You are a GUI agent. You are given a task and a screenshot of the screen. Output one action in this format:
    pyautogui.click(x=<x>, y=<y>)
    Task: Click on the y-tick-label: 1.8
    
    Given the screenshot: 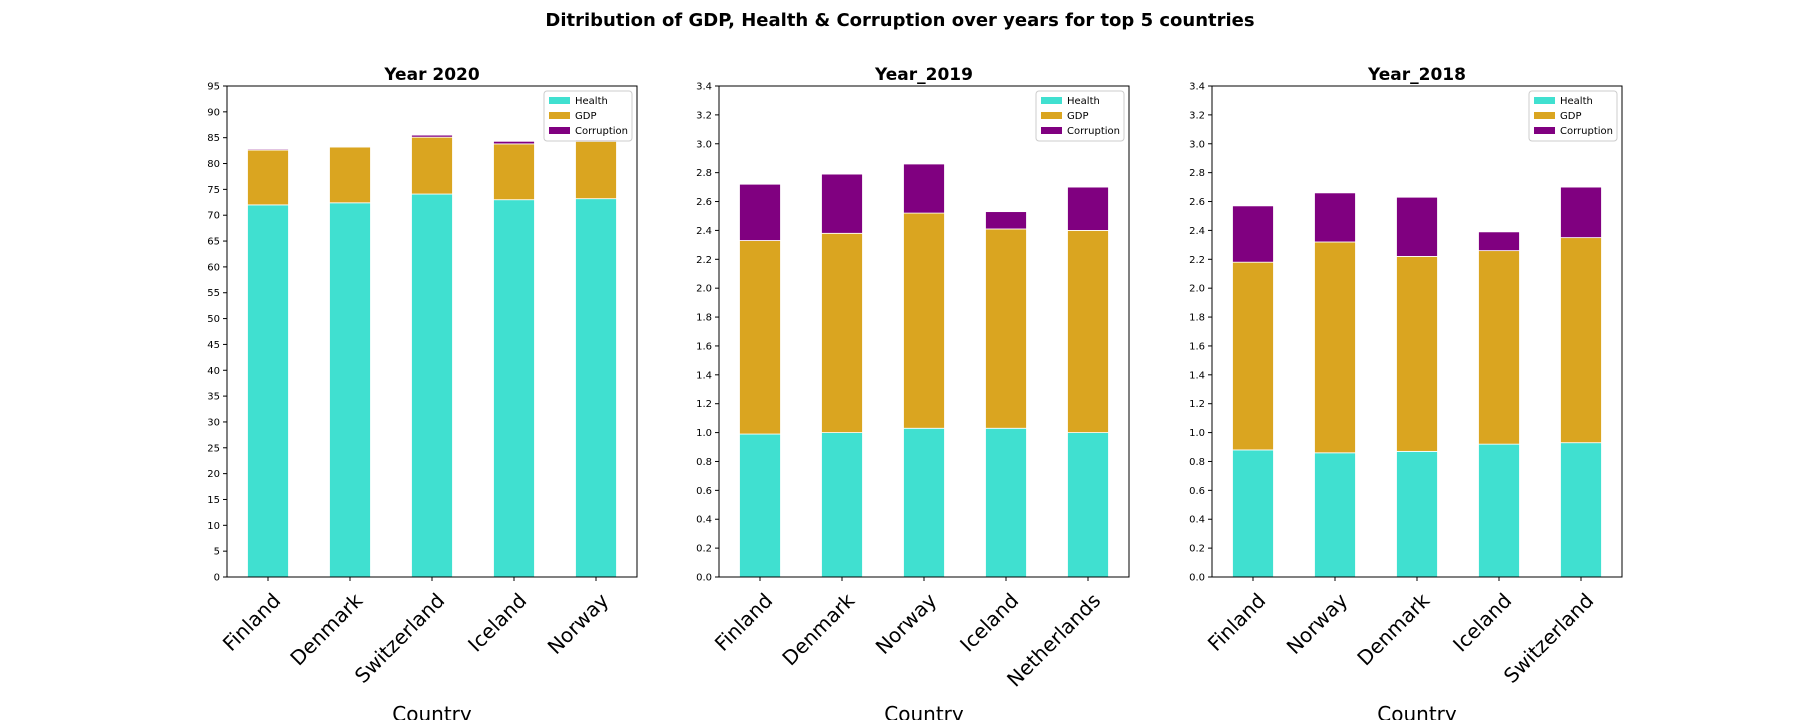 What is the action you would take?
    pyautogui.click(x=1197, y=318)
    